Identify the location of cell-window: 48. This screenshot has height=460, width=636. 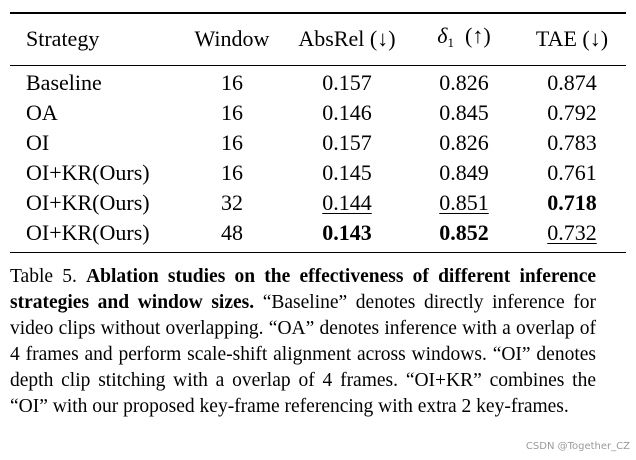
(232, 232).